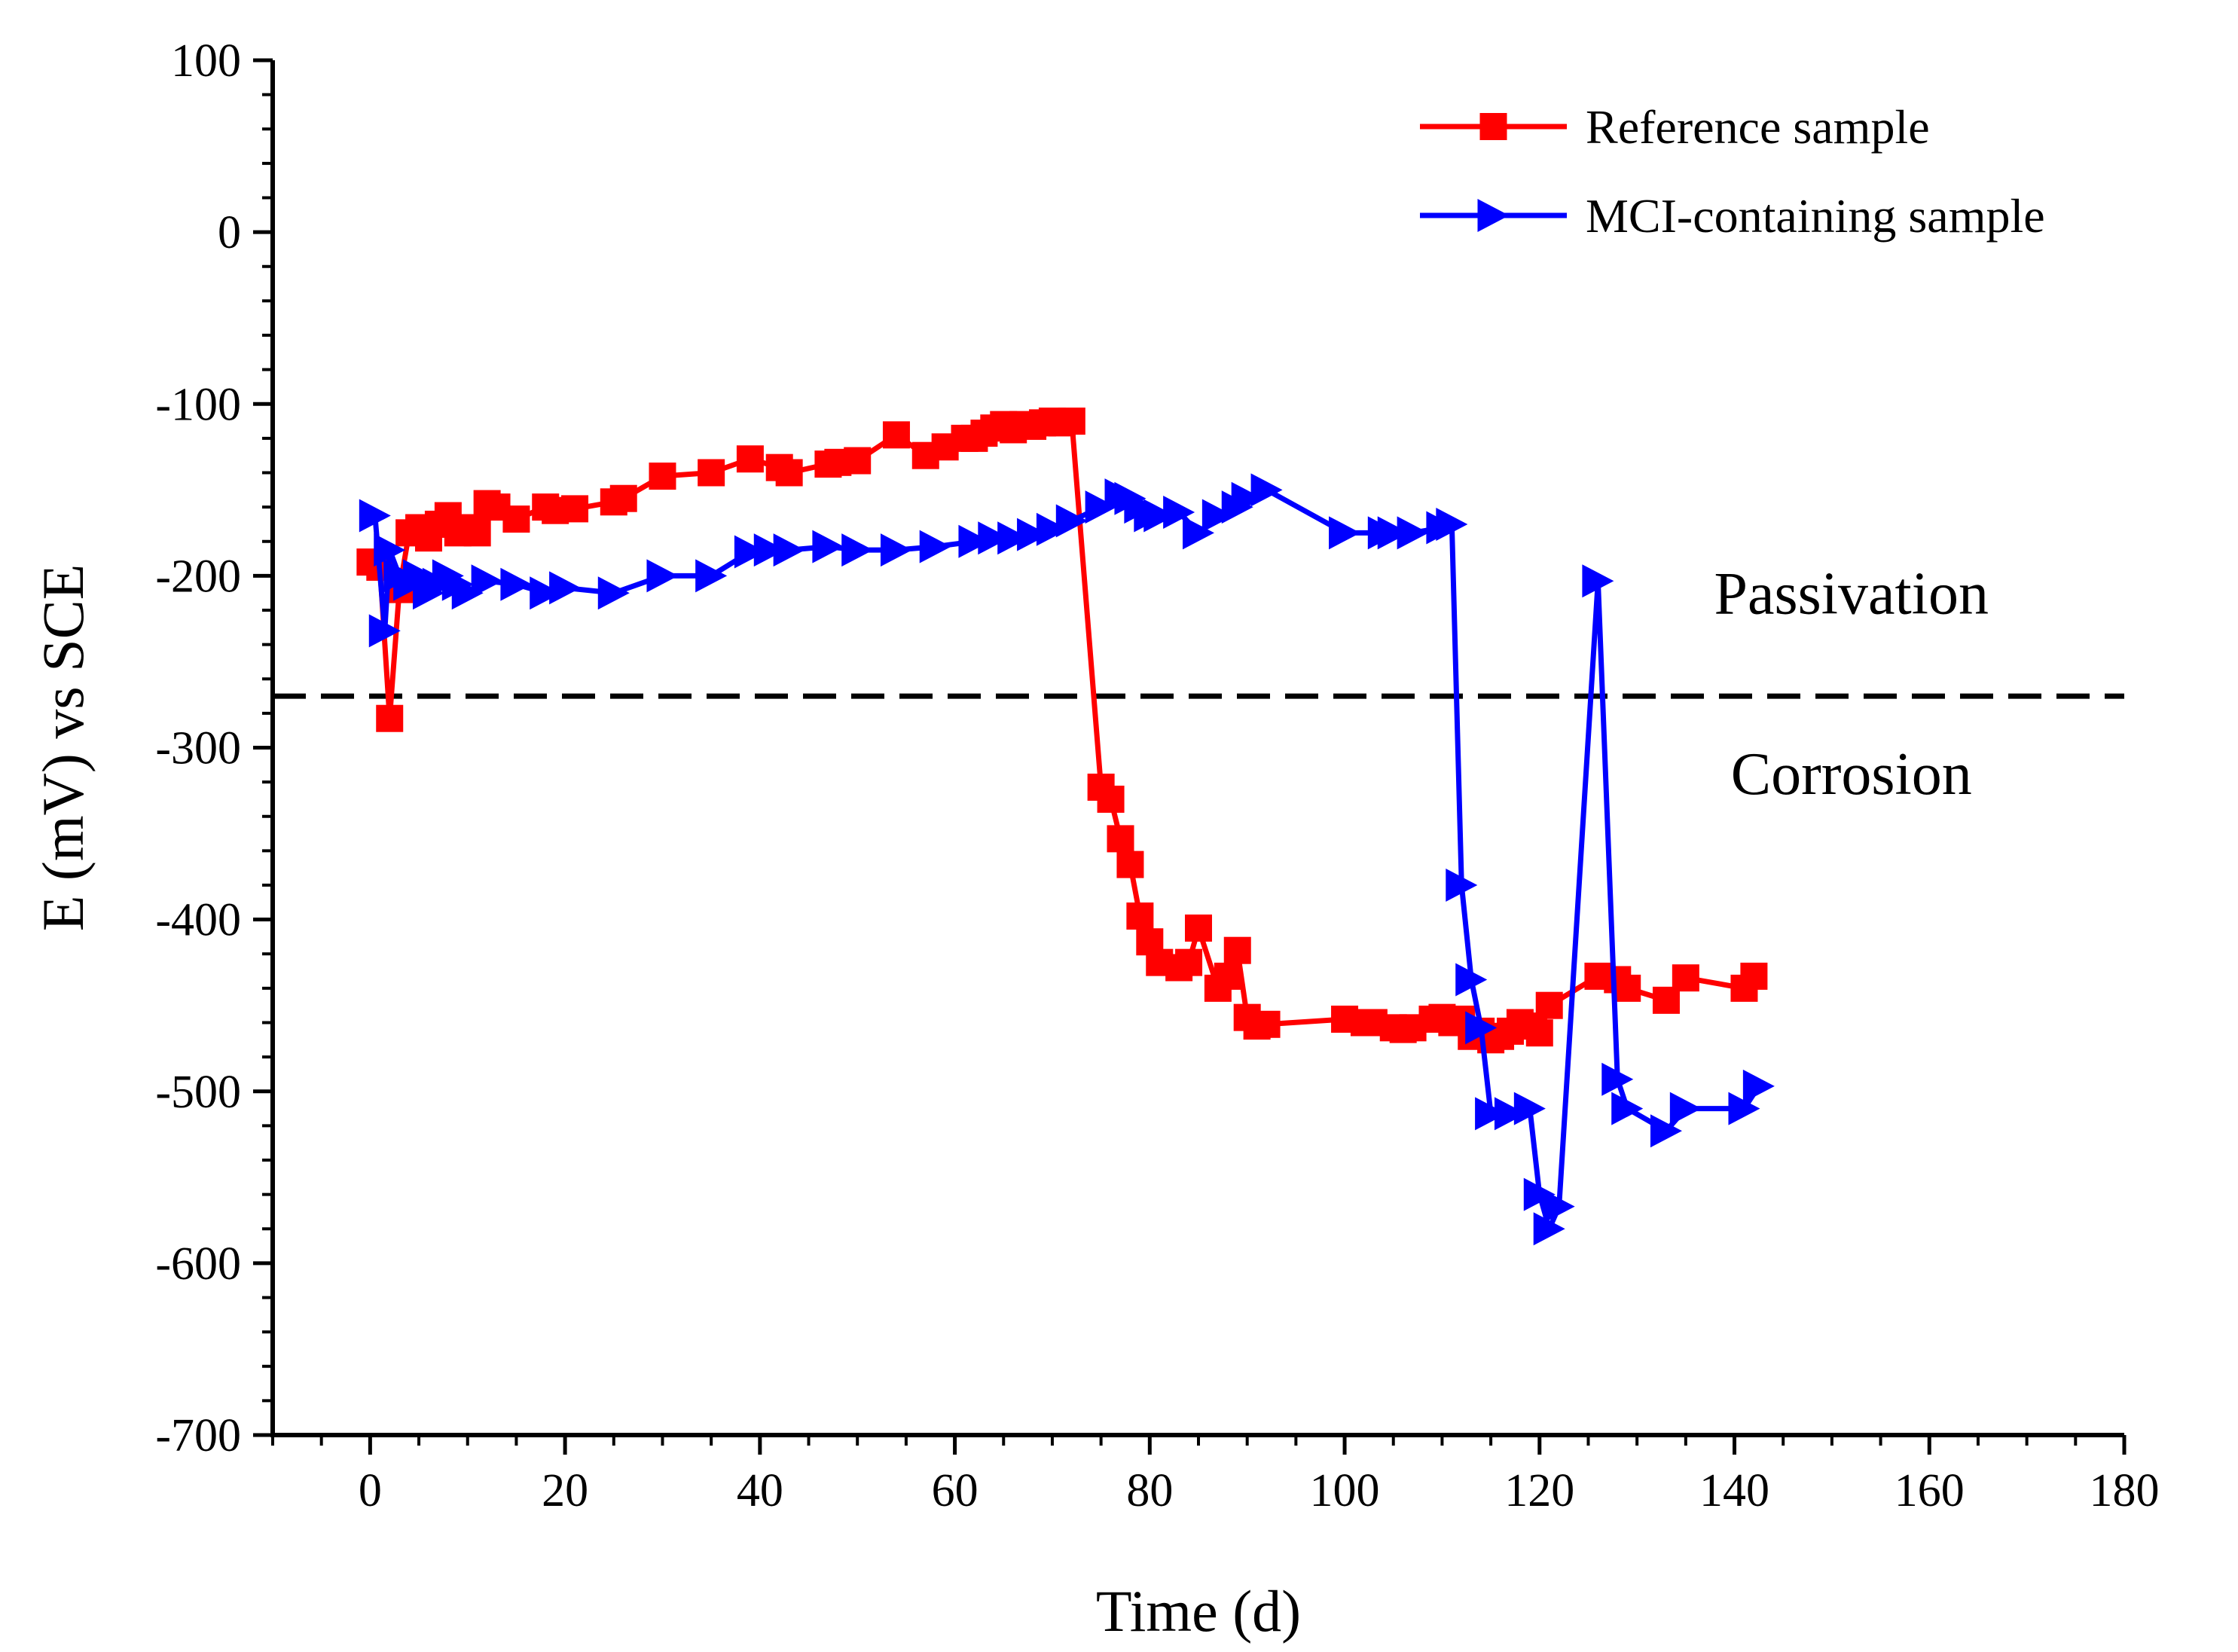 This screenshot has height=1652, width=2238. I want to click on x-axis-title: Time (d), so click(1198, 1611).